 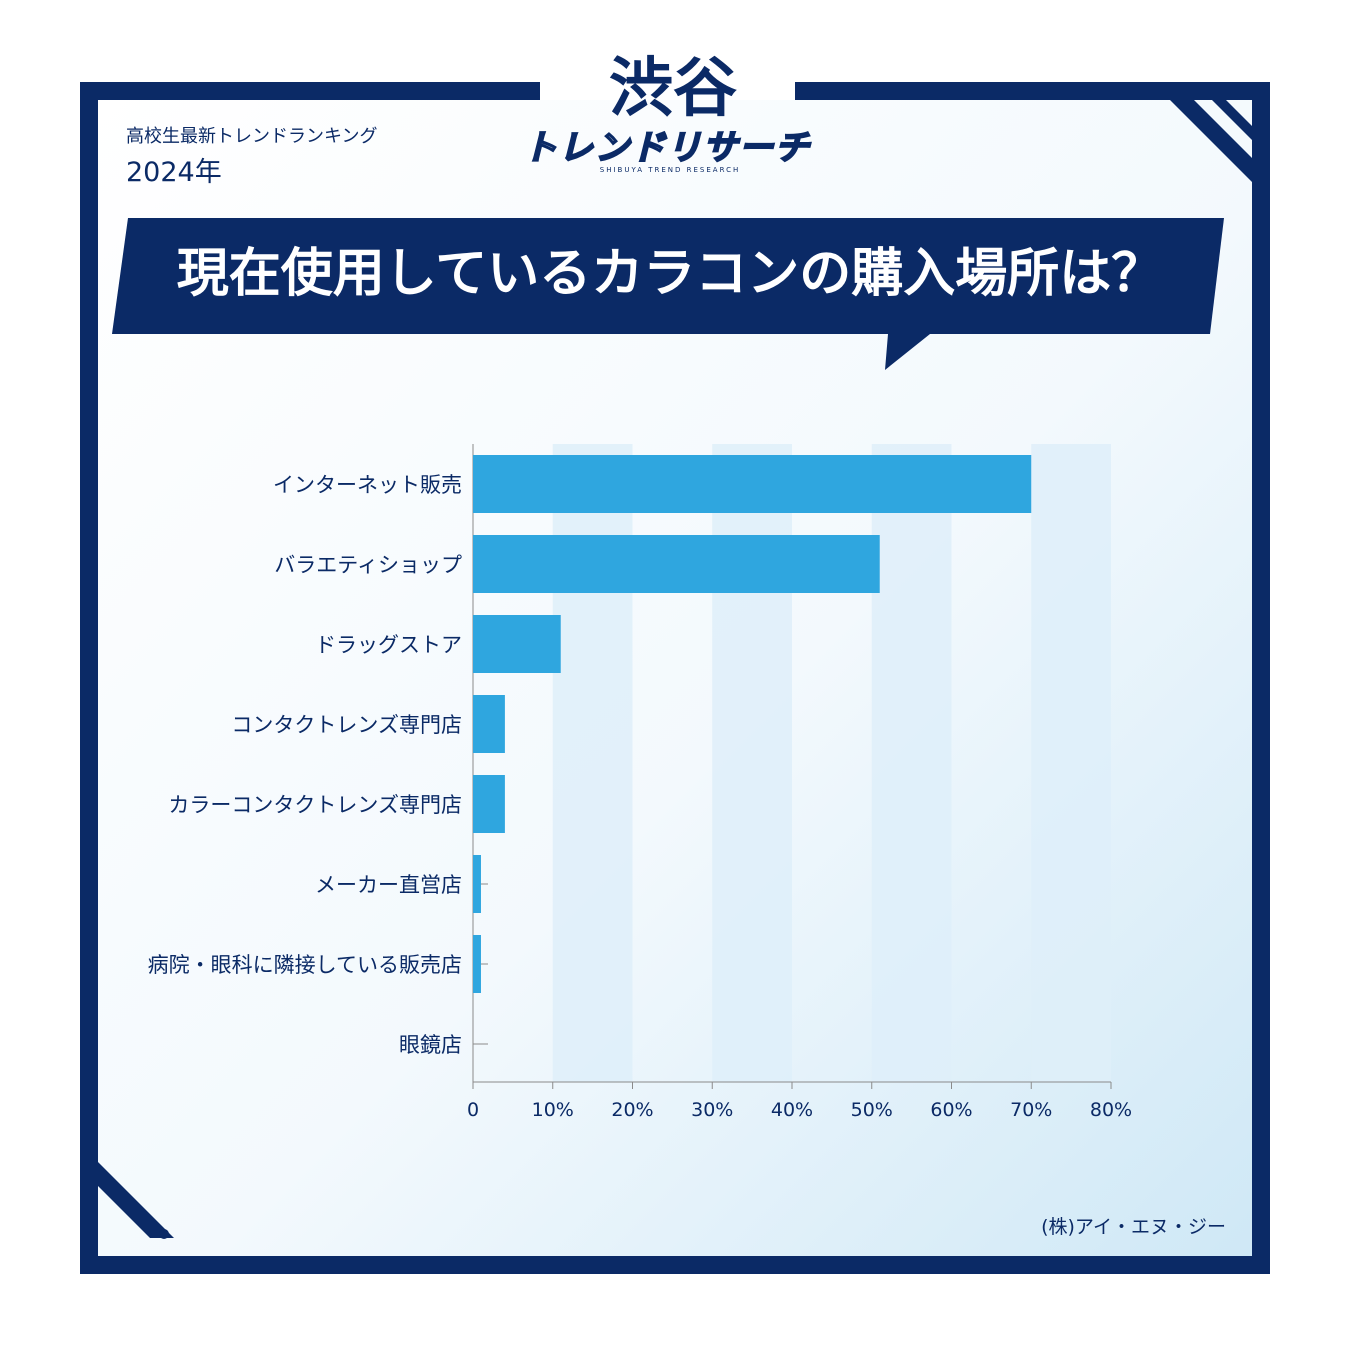 What do you see at coordinates (388, 645) in the screenshot?
I see `category-label: ドラッグストア` at bounding box center [388, 645].